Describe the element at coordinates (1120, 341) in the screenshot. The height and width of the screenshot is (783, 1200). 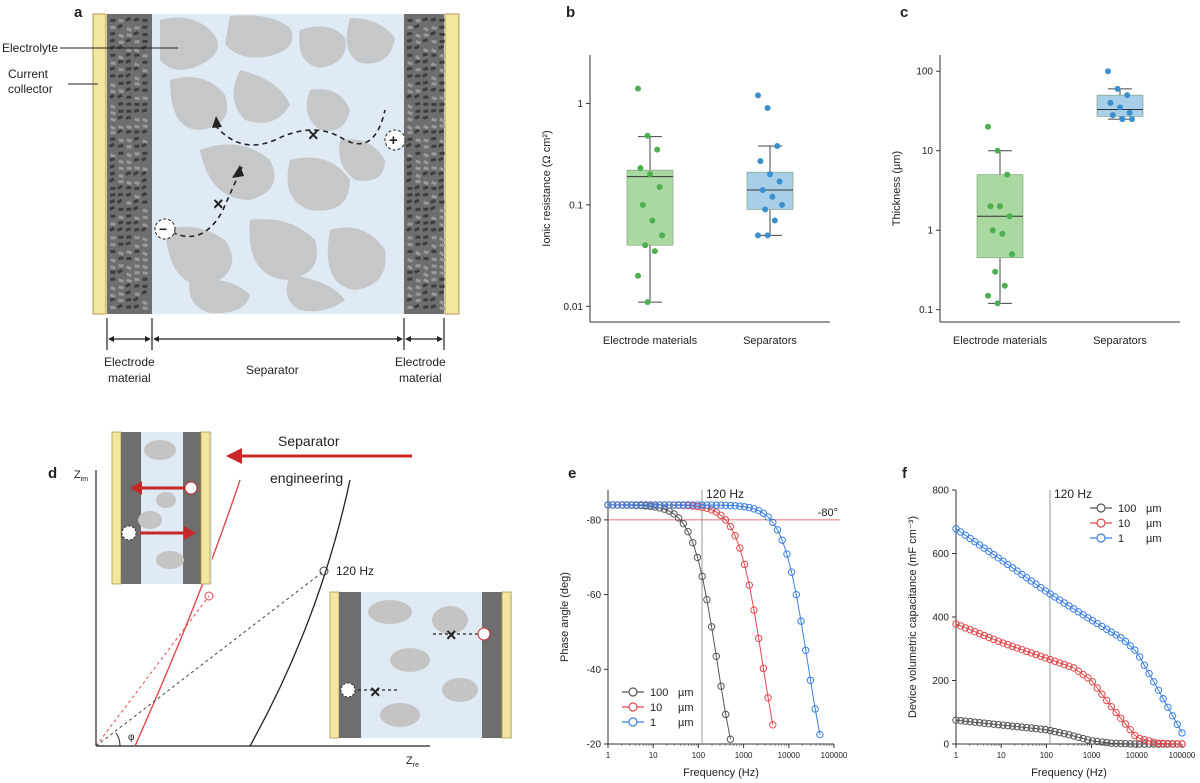
I see `x-tick-label: Separators` at that location.